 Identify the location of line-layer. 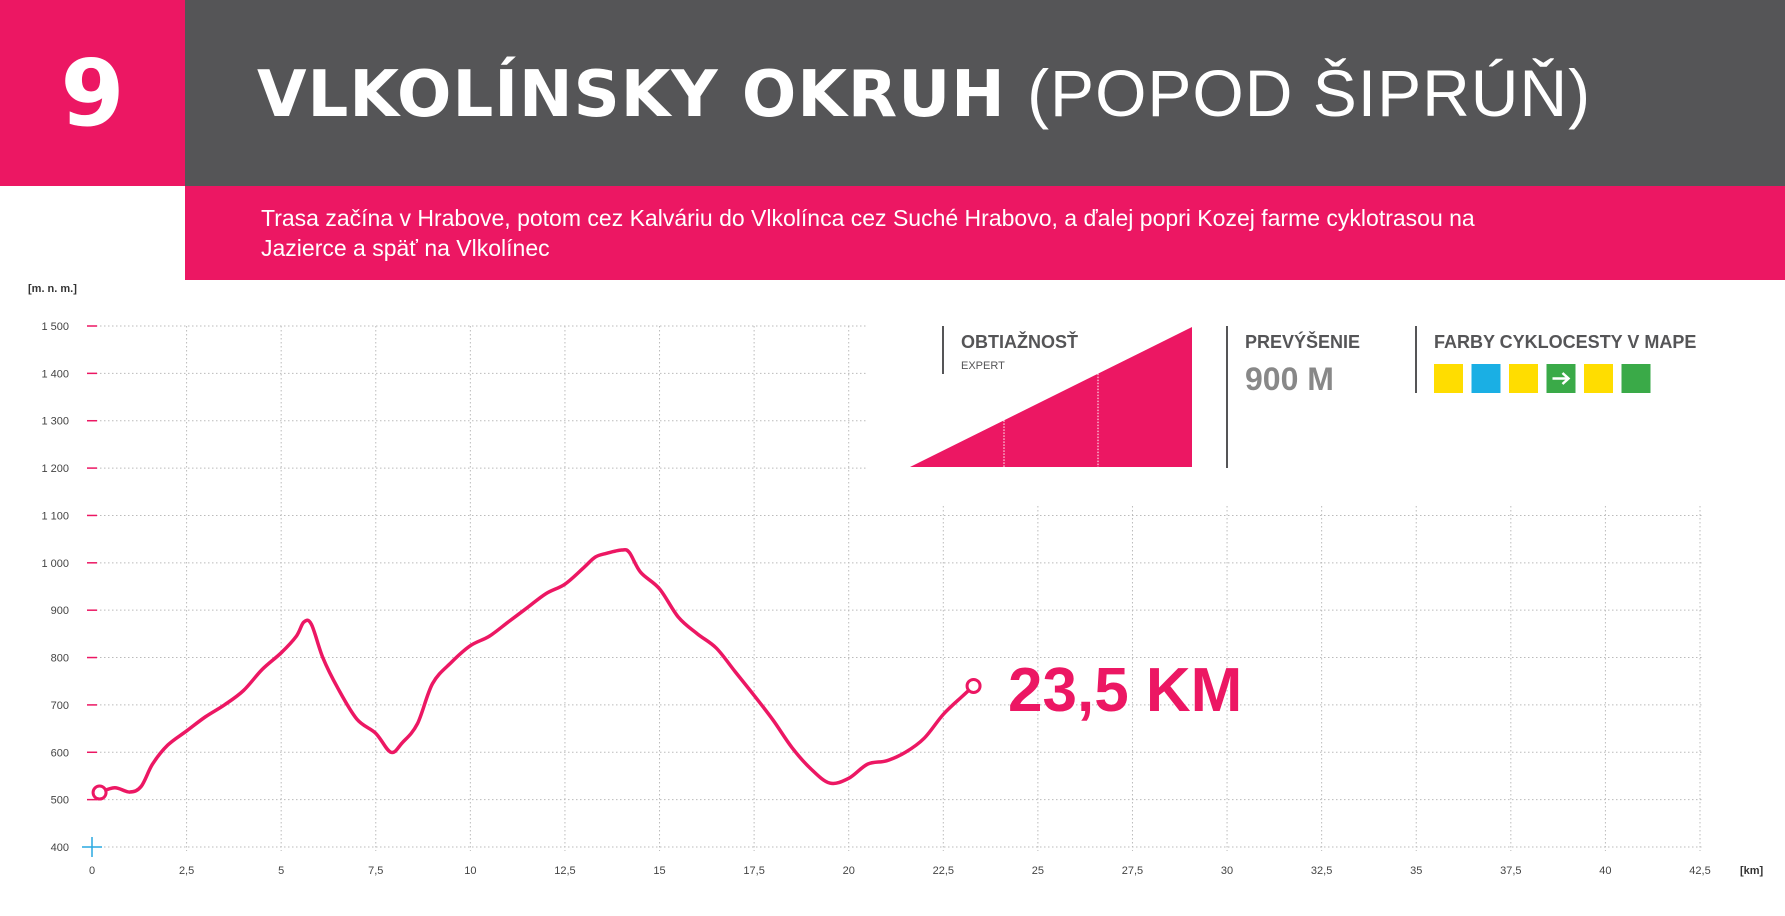
(536, 674).